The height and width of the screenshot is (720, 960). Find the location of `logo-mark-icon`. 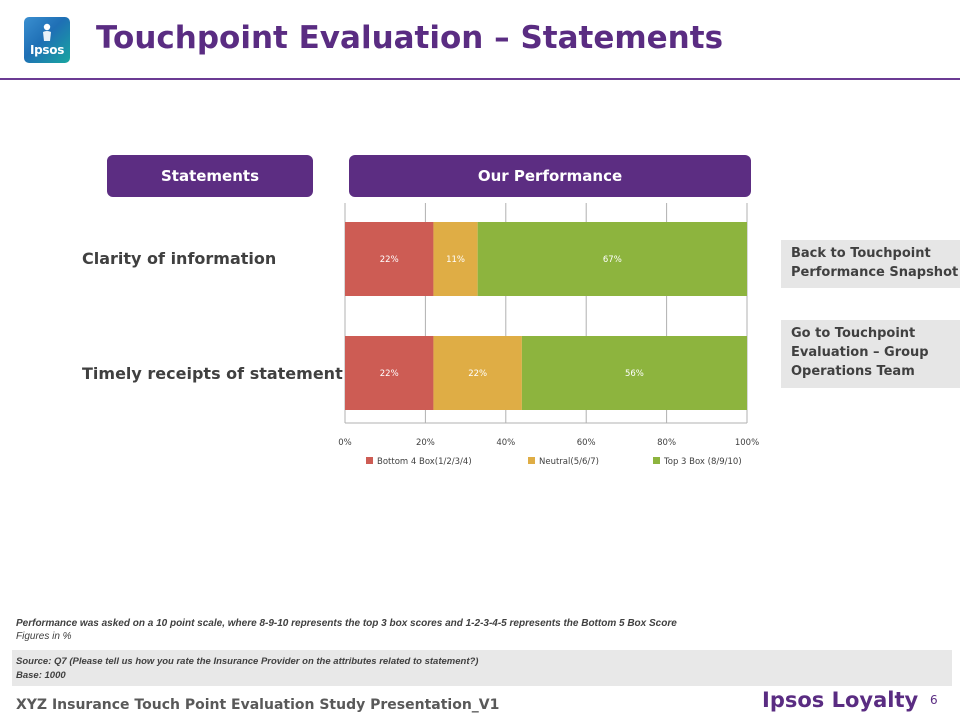

logo-mark-icon is located at coordinates (47, 32).